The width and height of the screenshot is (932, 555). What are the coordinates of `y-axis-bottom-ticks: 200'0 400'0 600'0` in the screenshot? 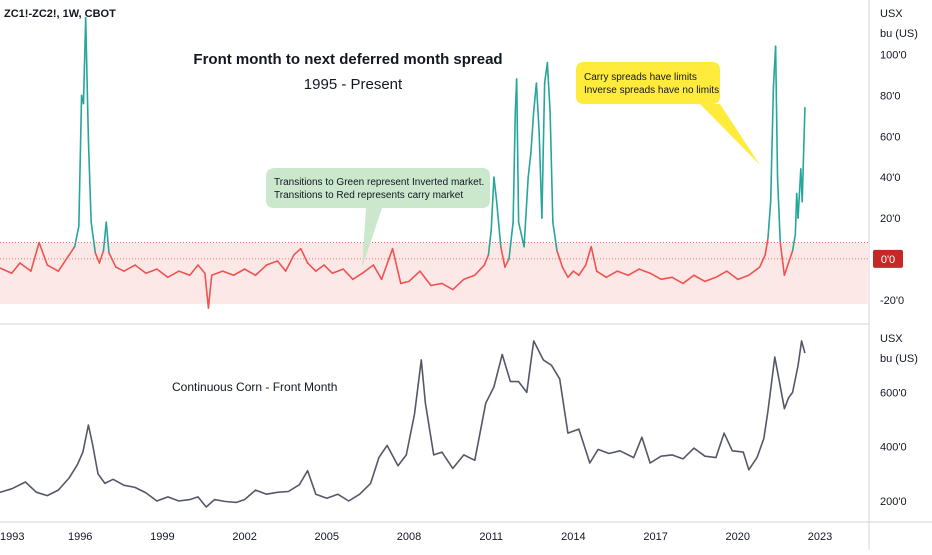 It's located at (893, 447).